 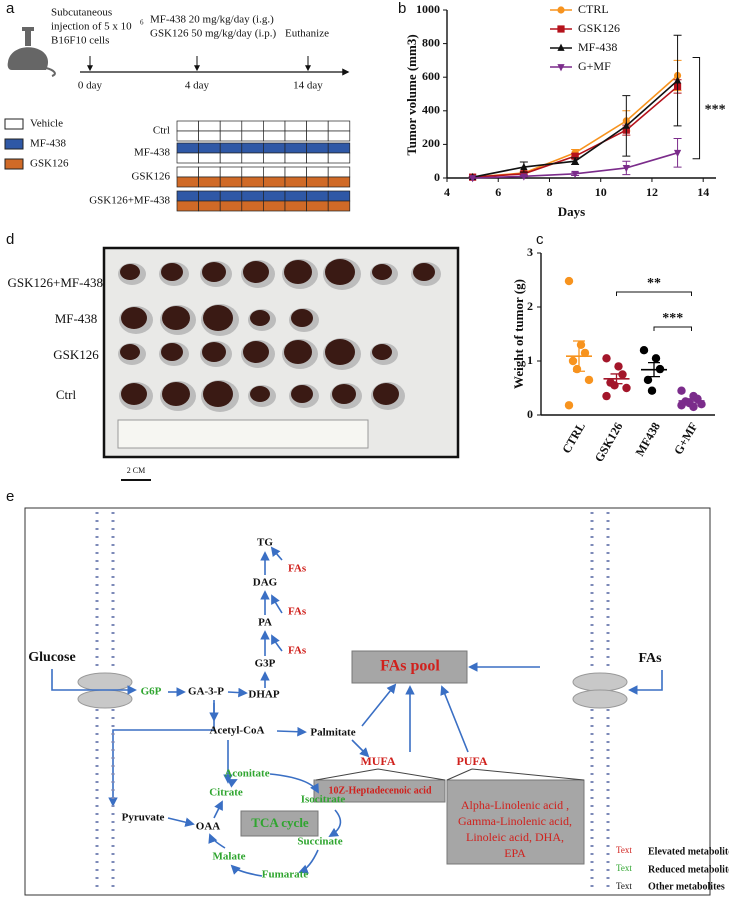 I want to click on metabolite: Malate, so click(x=229, y=857).